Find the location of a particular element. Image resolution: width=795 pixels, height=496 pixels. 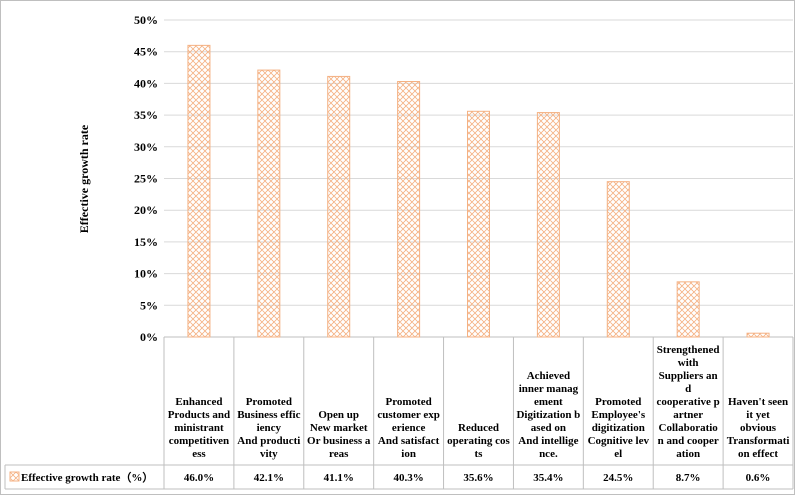

category-label-line: Products and is located at coordinates (199, 415).